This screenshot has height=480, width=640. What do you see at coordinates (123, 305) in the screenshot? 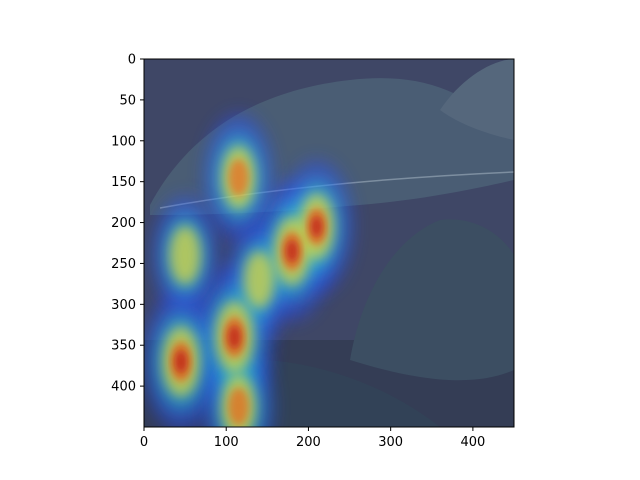
I see `y-tick-label: 300` at bounding box center [123, 305].